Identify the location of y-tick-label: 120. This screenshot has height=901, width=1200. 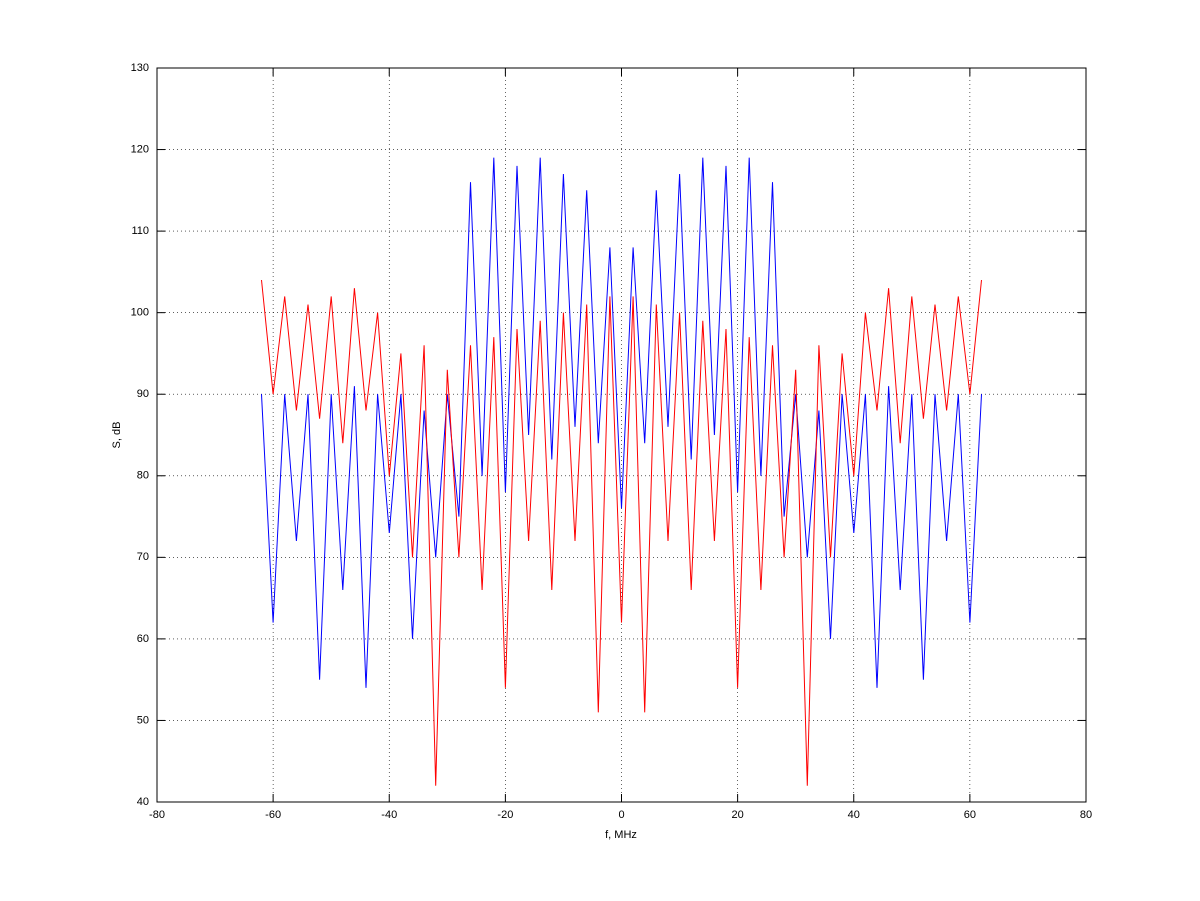
(140, 149).